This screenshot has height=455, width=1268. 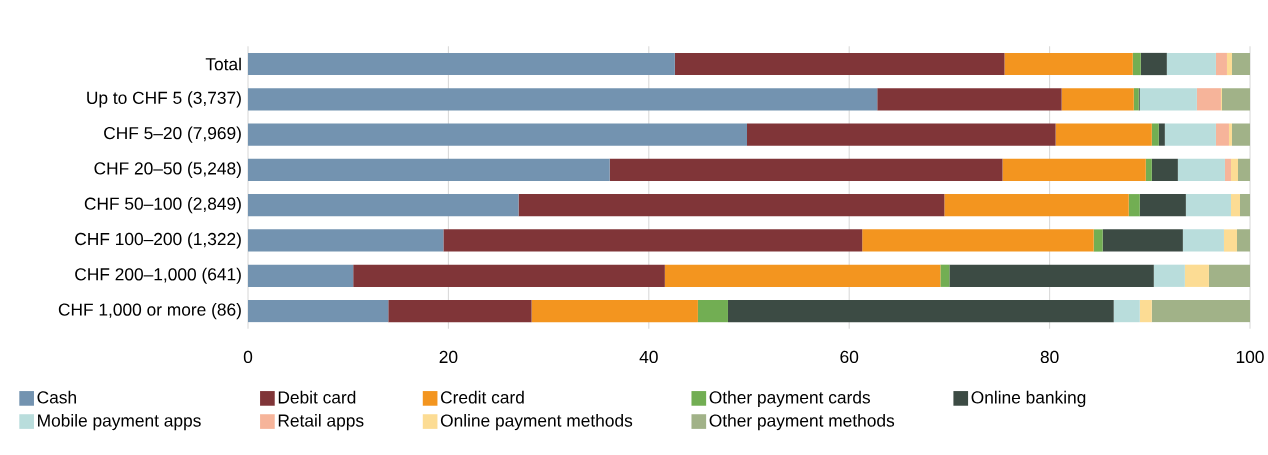 I want to click on y-tick-label: Total, so click(x=223, y=64).